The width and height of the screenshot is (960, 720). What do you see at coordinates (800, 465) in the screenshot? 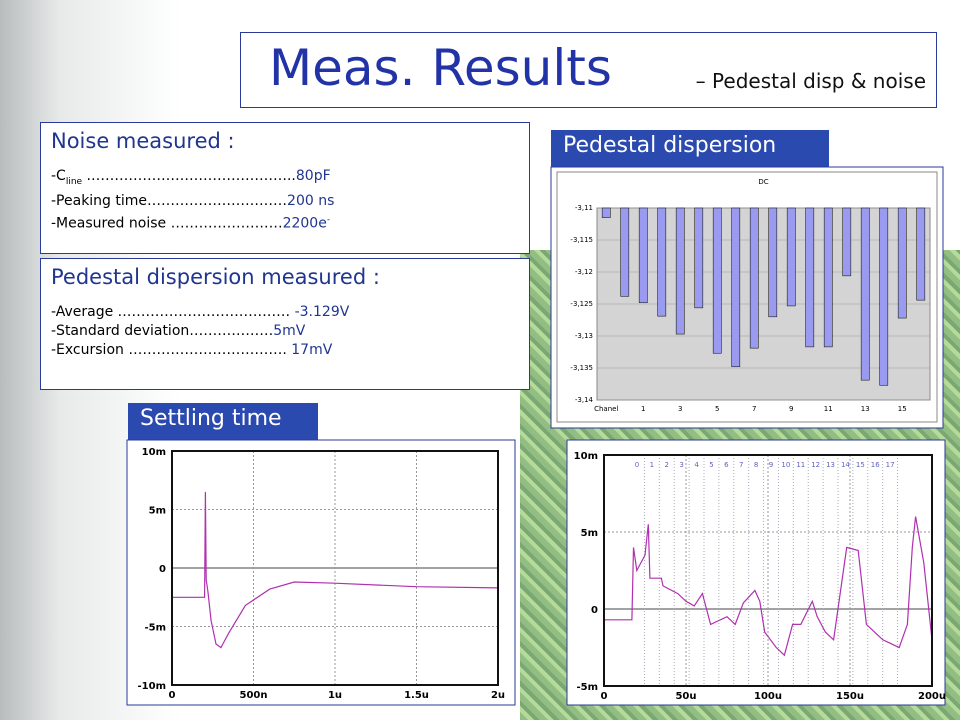
I see `channel-label: 11` at bounding box center [800, 465].